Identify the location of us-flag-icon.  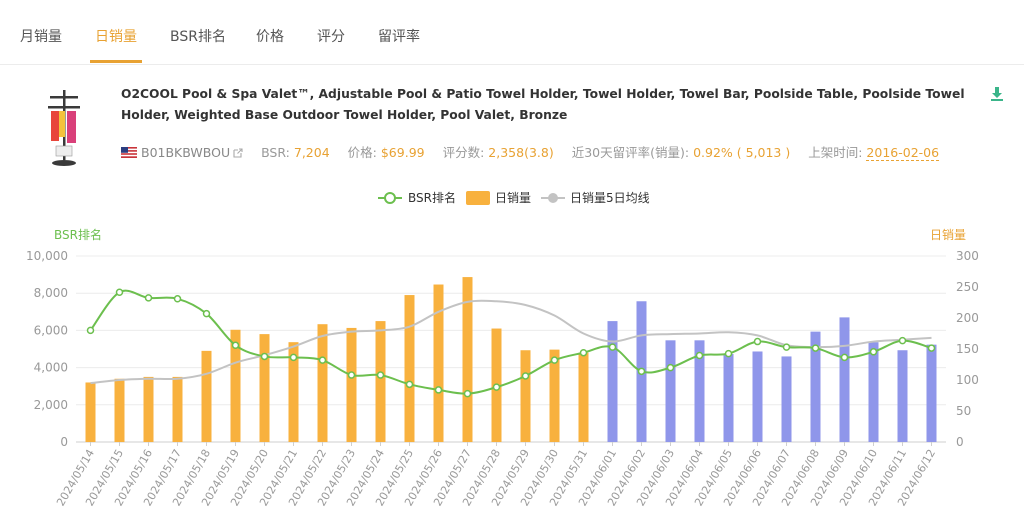
(129, 152).